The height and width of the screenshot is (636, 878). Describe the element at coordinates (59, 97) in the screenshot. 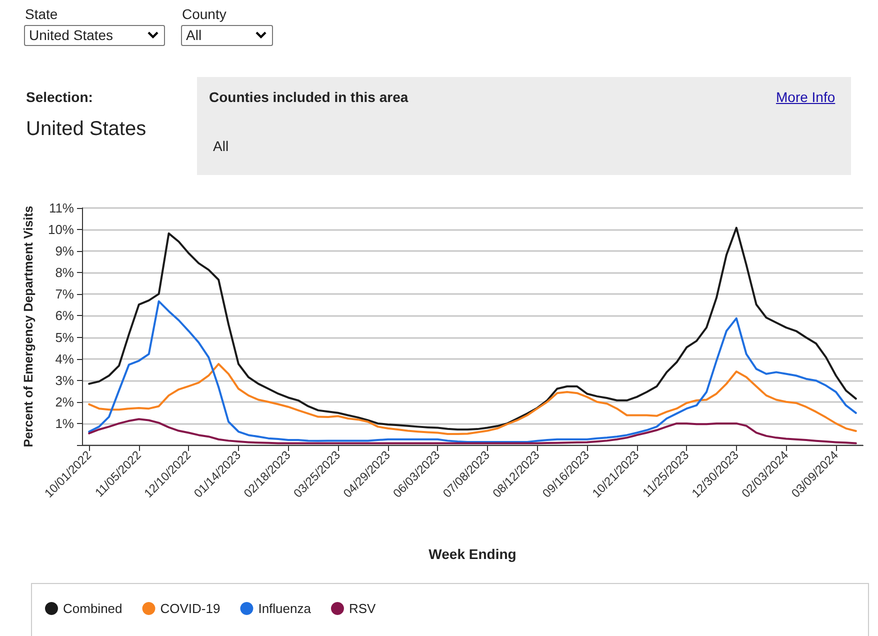

I see `text: Selection:` at that location.